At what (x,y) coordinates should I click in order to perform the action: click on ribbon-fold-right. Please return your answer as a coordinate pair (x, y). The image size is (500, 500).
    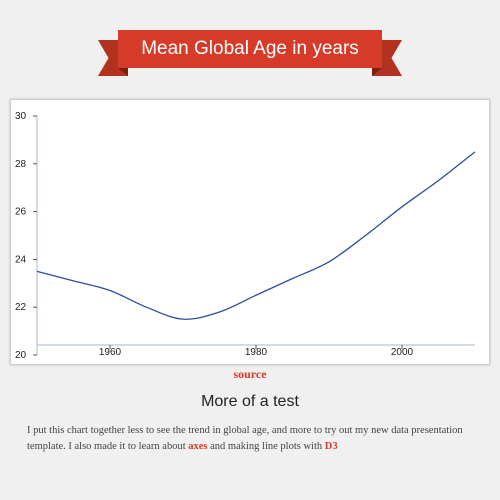
    Looking at the image, I should click on (377, 72).